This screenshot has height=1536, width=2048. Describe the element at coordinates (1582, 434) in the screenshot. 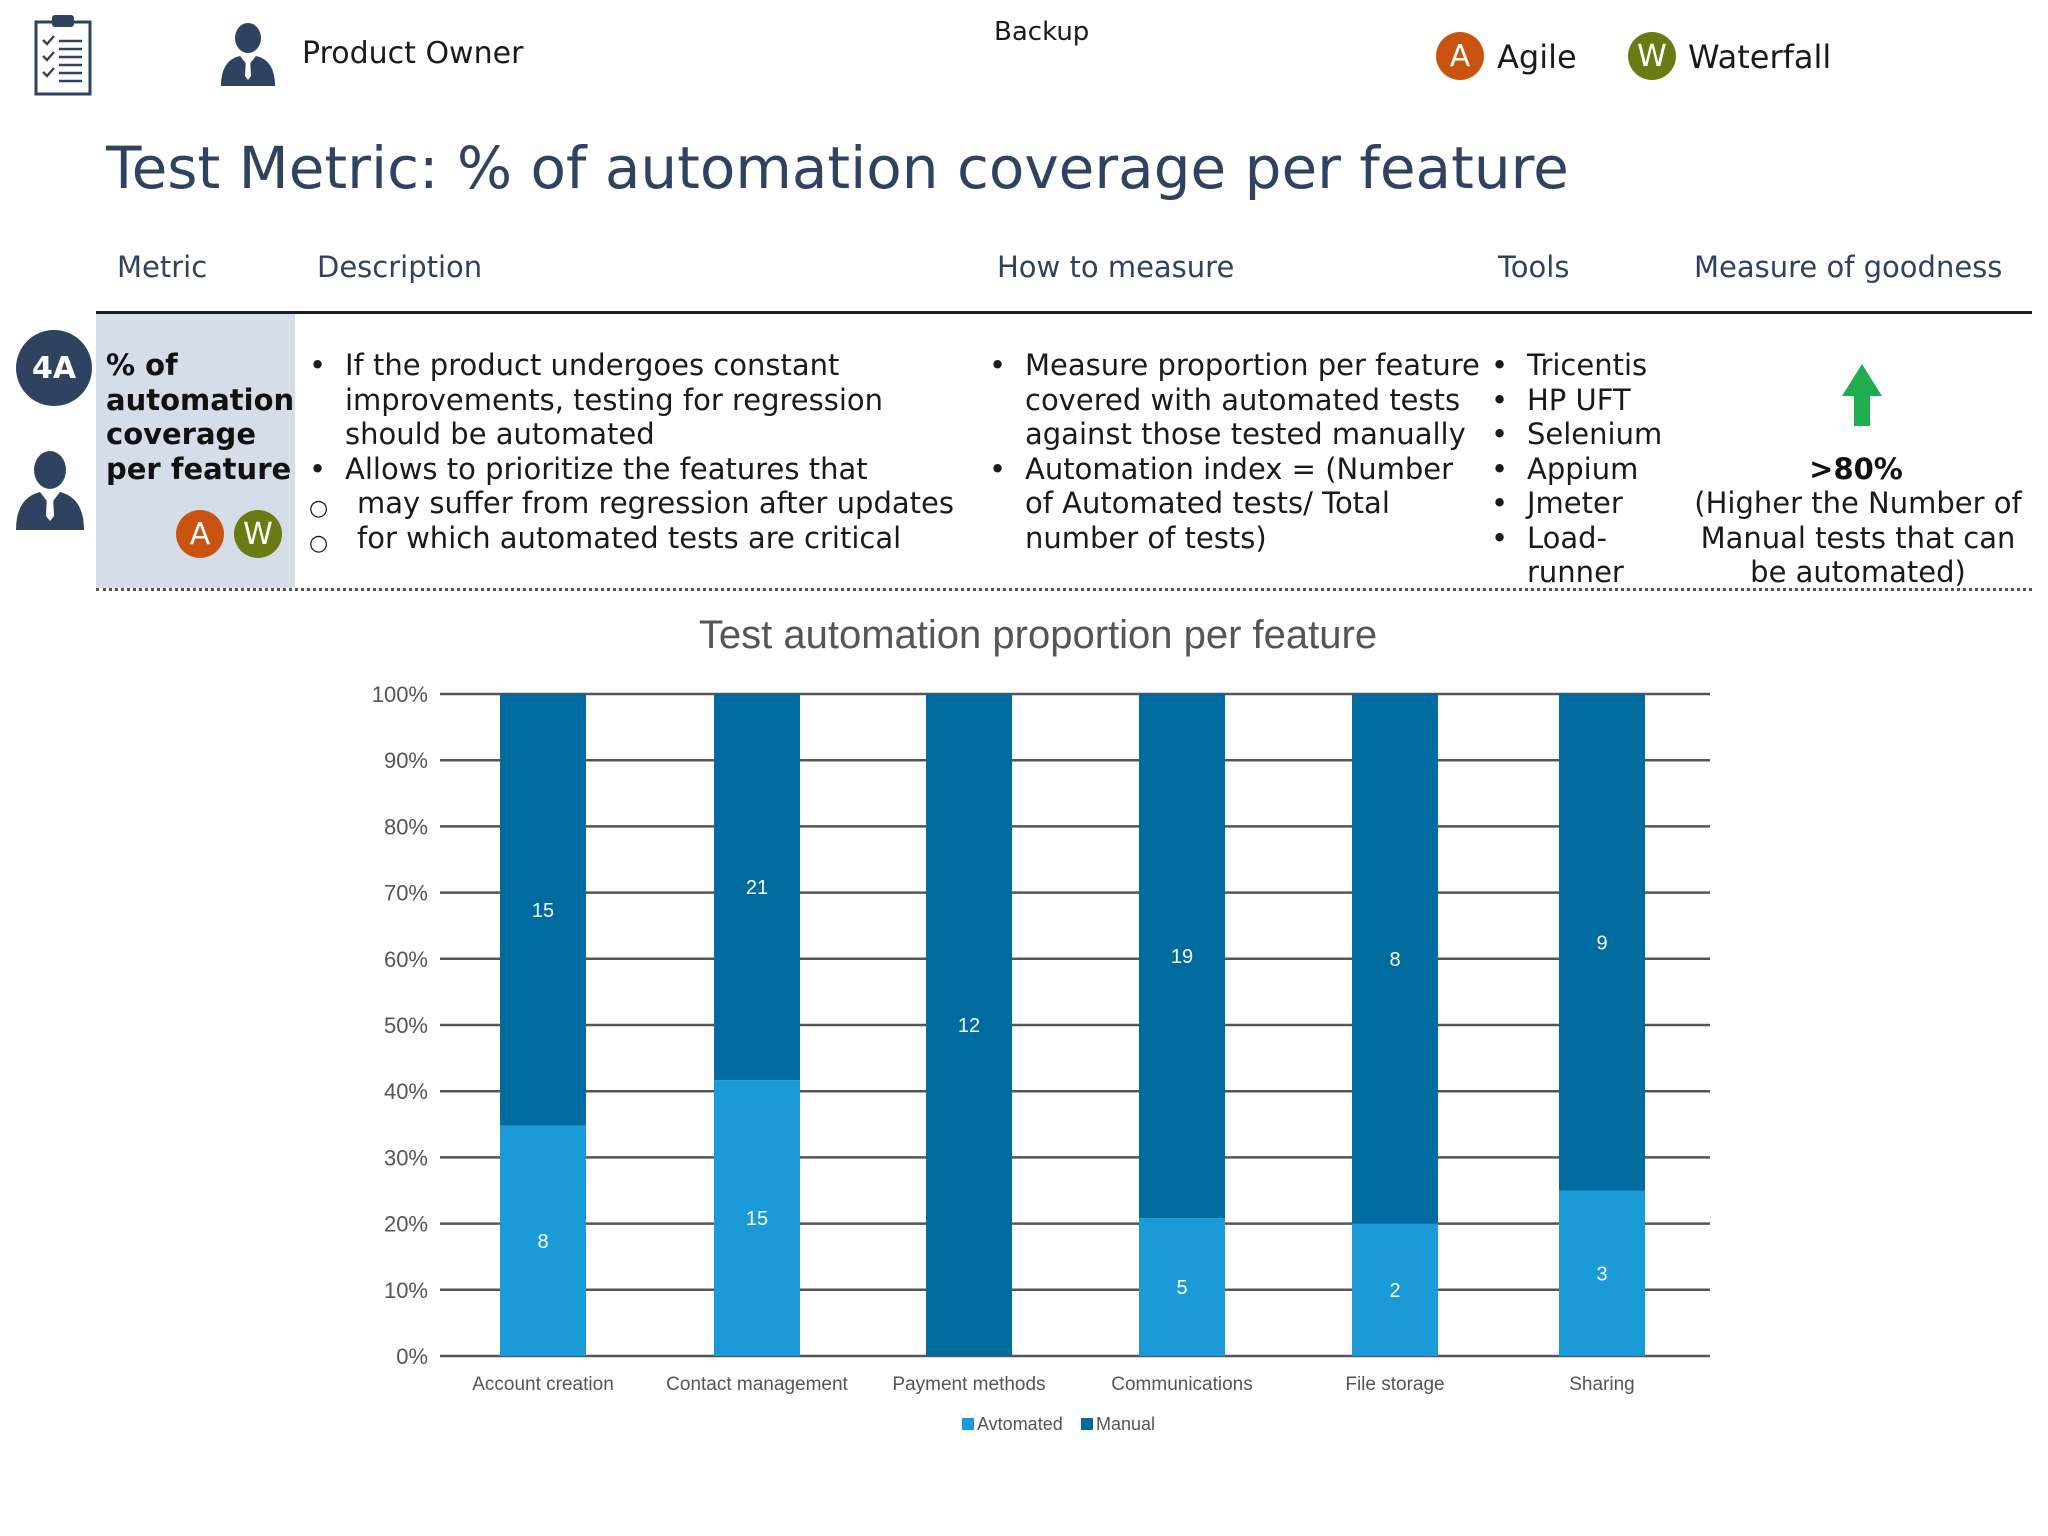

I see `list-item: Selenium` at that location.